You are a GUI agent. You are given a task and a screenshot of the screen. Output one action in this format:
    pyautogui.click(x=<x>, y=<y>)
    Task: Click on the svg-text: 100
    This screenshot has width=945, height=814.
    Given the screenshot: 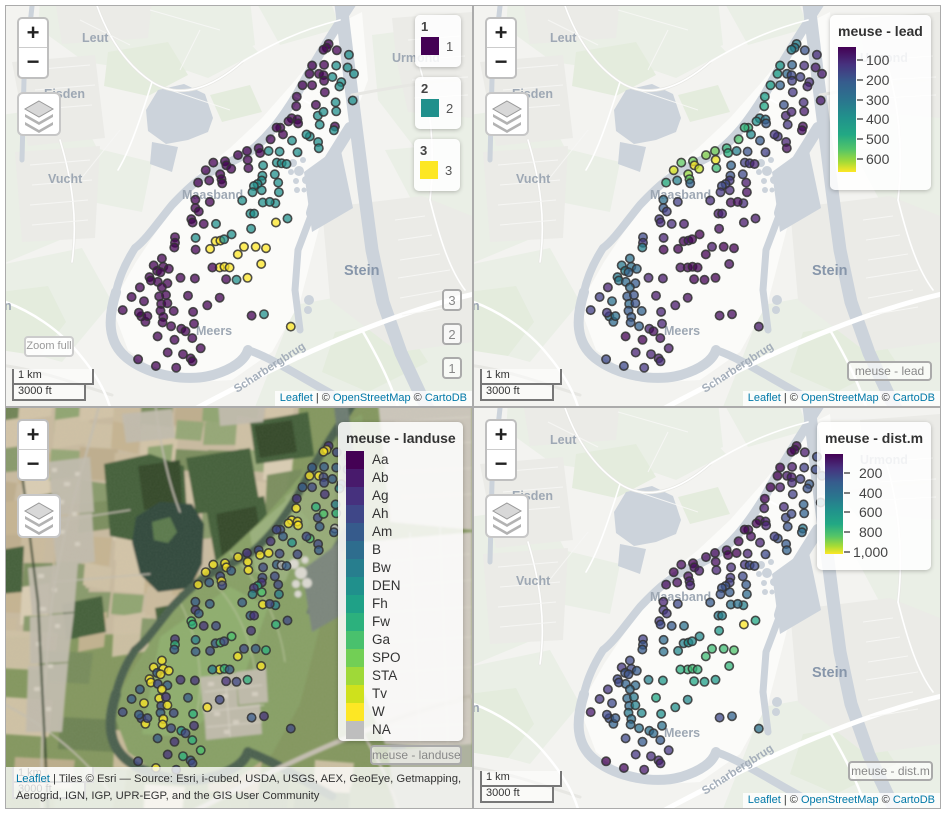 What is the action you would take?
    pyautogui.click(x=878, y=60)
    